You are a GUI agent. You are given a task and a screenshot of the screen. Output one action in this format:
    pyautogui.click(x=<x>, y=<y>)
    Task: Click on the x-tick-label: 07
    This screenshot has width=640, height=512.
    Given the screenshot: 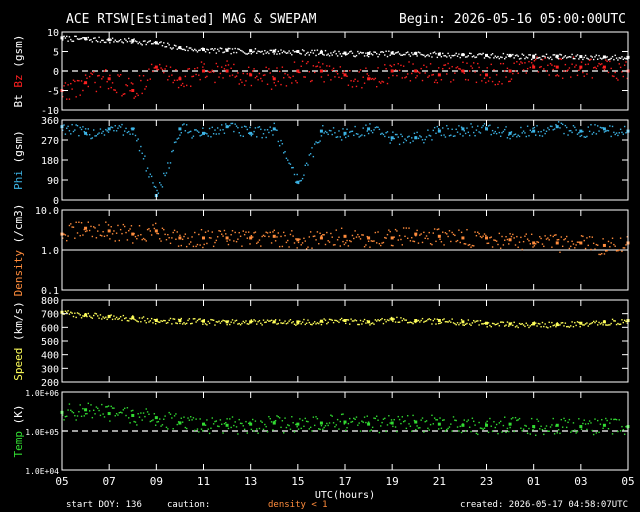 What is the action you would take?
    pyautogui.click(x=109, y=481)
    